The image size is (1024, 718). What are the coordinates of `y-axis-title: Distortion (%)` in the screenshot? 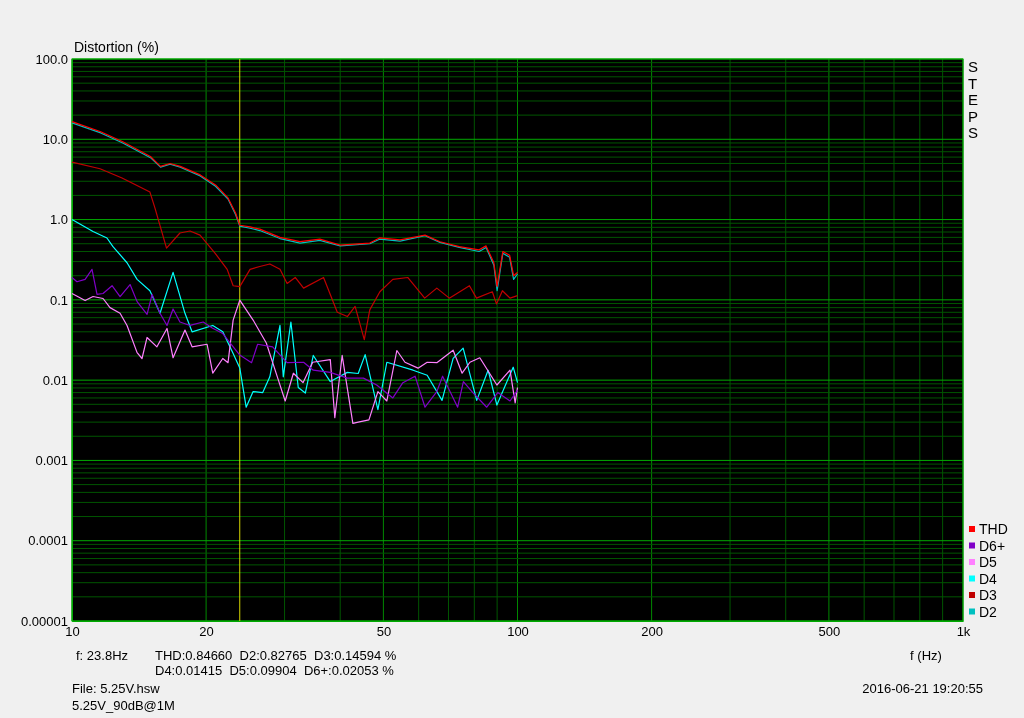 It's located at (116, 47).